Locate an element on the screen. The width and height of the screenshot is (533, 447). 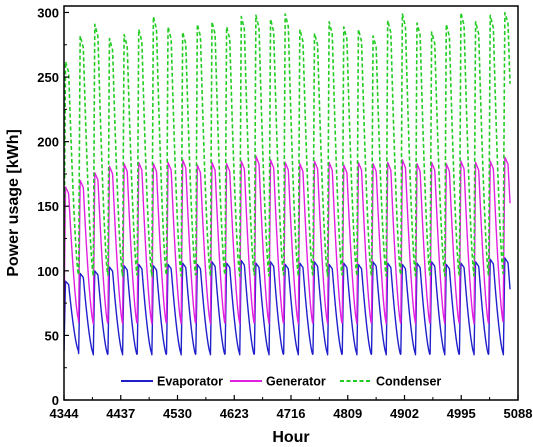
x-axis: 4344 4437 4530 4623 4716 4809 4902 4995 5088 is located at coordinates (291, 408).